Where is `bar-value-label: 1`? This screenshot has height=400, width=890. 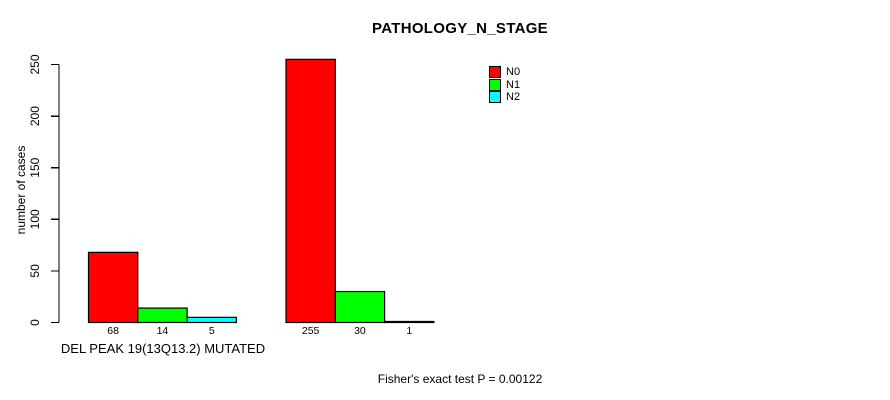 bar-value-label: 1 is located at coordinates (409, 331).